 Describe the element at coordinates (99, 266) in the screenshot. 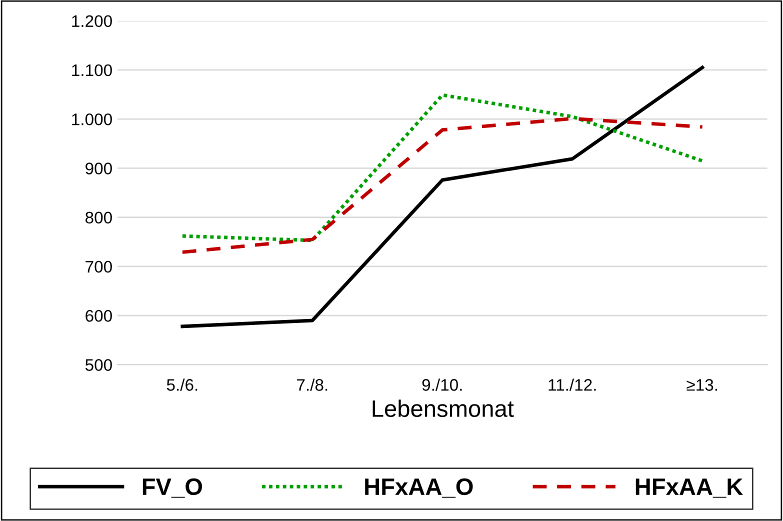

I see `y-tick-label: 700` at that location.